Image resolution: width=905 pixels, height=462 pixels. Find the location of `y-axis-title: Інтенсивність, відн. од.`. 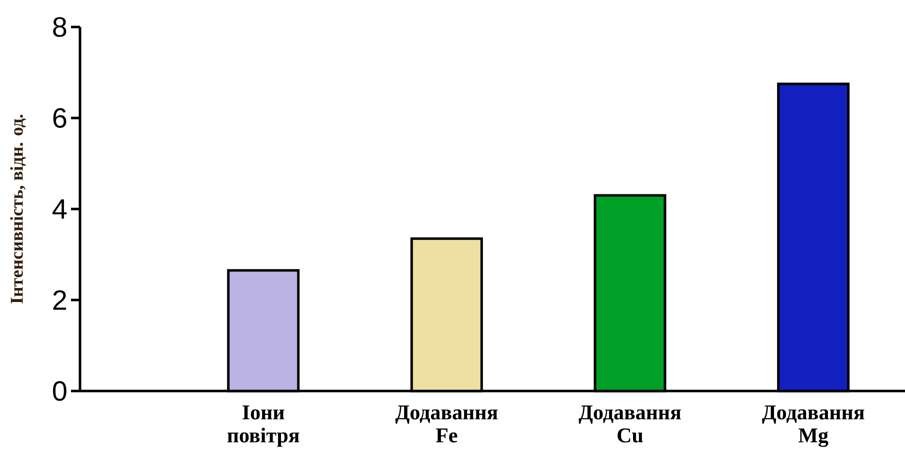

y-axis-title: Інтенсивність, відн. од. is located at coordinates (18, 209).